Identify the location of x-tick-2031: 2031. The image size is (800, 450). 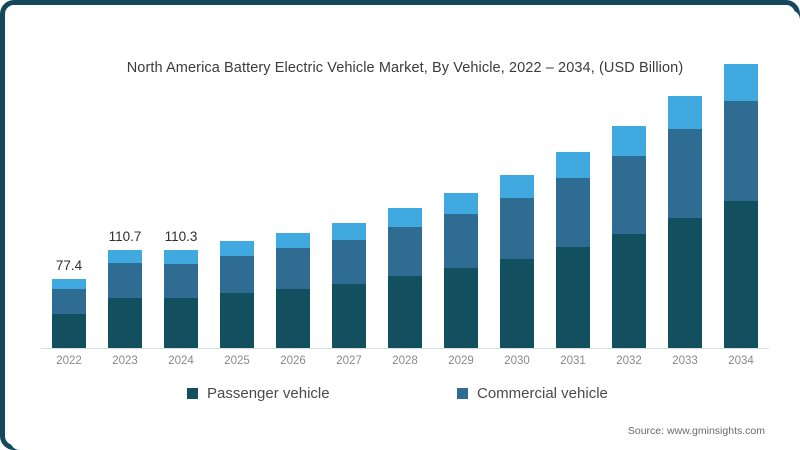
(573, 361).